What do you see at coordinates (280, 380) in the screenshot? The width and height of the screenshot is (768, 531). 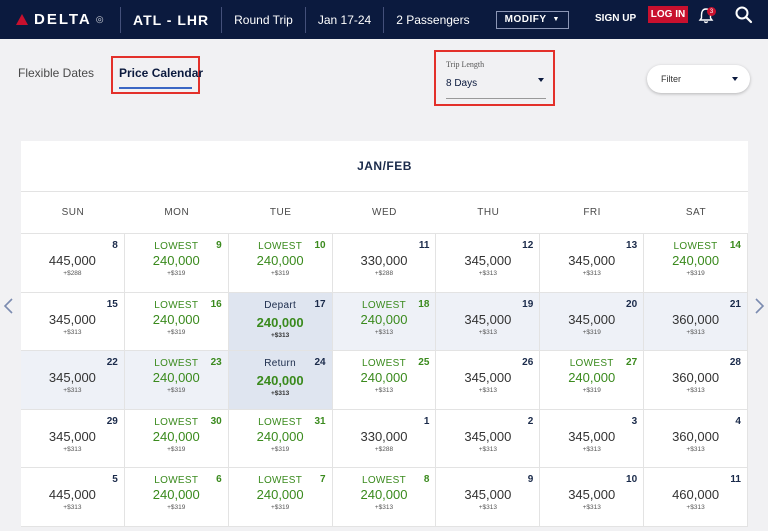 I see `calendar-day-cell: 24 Return 240,000 +$313` at bounding box center [280, 380].